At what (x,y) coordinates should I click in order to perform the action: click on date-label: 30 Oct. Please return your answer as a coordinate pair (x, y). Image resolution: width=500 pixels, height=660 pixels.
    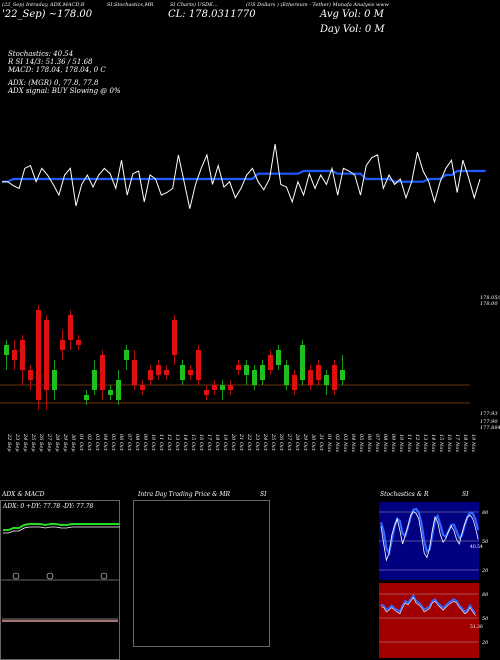
    Looking at the image, I should click on (313, 443).